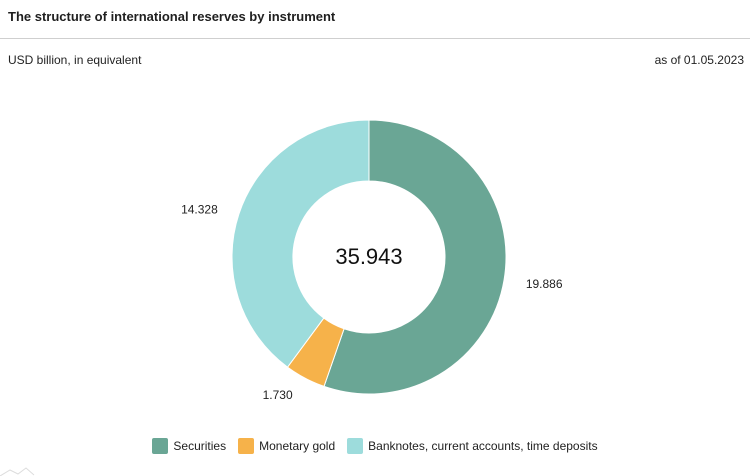 Image resolution: width=750 pixels, height=476 pixels. Describe the element at coordinates (17, 471) in the screenshot. I see `corner-mark-icon` at that location.